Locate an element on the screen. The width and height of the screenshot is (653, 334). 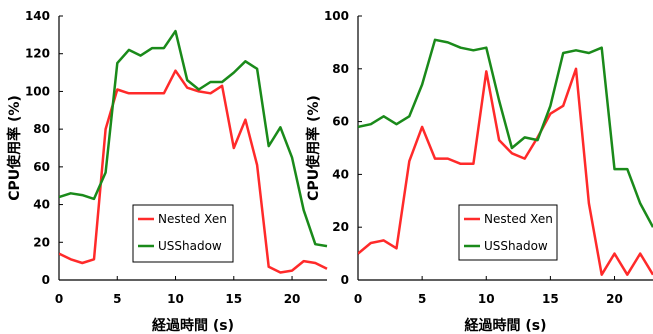
y-tick-label: 120 is located at coordinates (37, 54).